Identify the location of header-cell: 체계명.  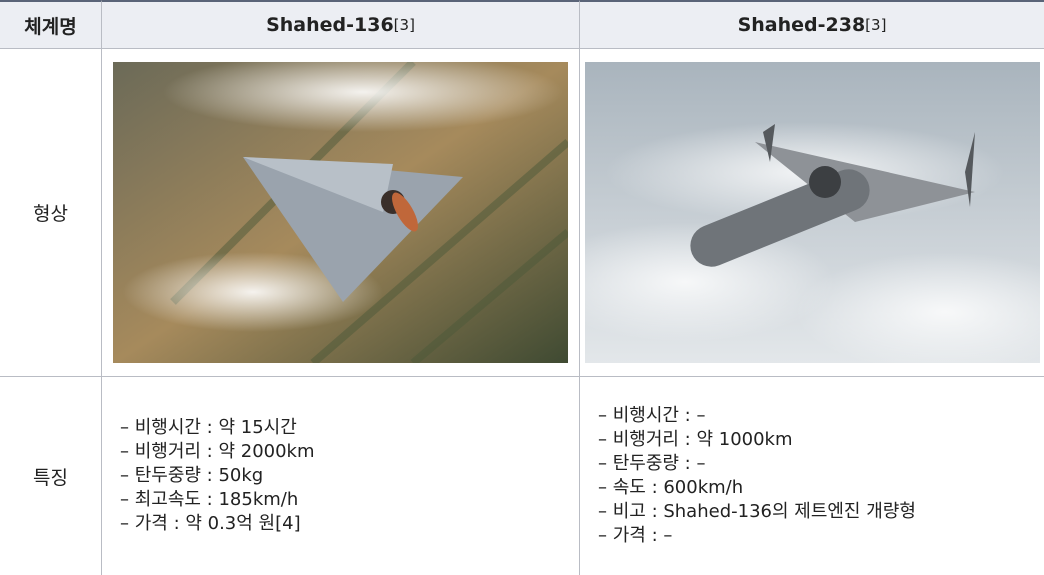
(51, 24).